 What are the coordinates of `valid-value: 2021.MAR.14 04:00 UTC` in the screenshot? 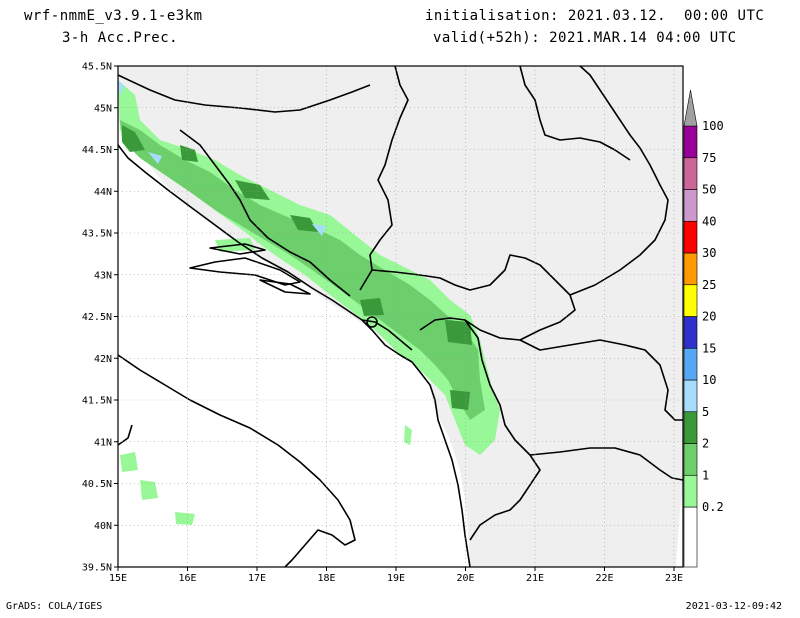 It's located at (643, 38).